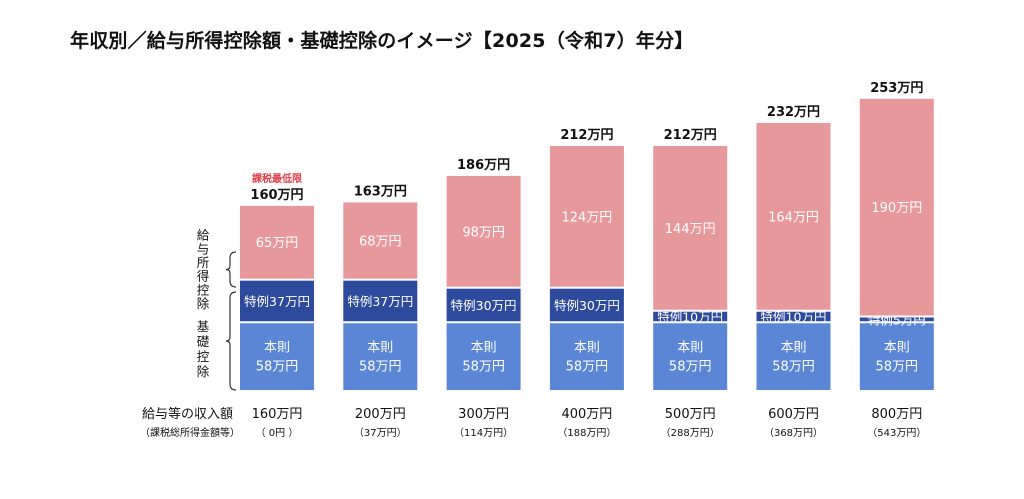 The height and width of the screenshot is (499, 1024). What do you see at coordinates (203, 341) in the screenshot?
I see `side-label-kiso-char: 礎` at bounding box center [203, 341].